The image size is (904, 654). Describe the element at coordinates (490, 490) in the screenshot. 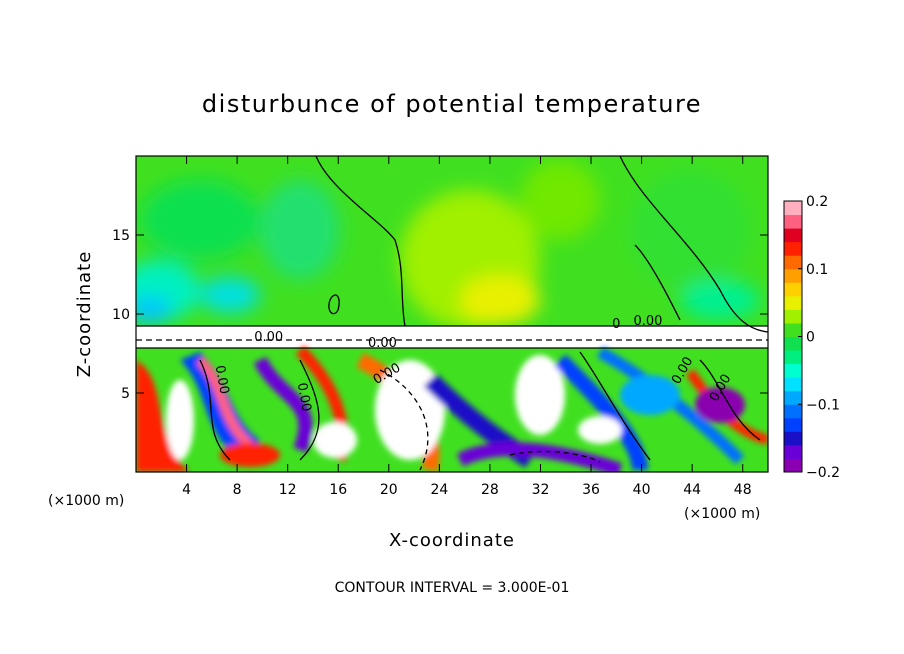

I see `x-tick-label: 28` at that location.